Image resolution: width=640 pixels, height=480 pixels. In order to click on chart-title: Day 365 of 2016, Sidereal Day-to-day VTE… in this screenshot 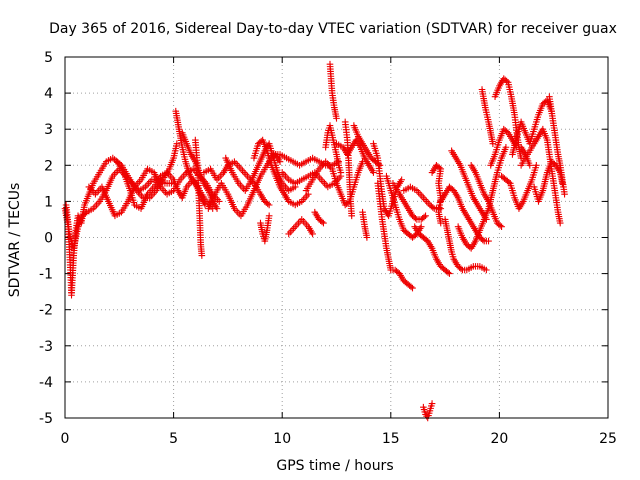, I will do `click(333, 29)`.